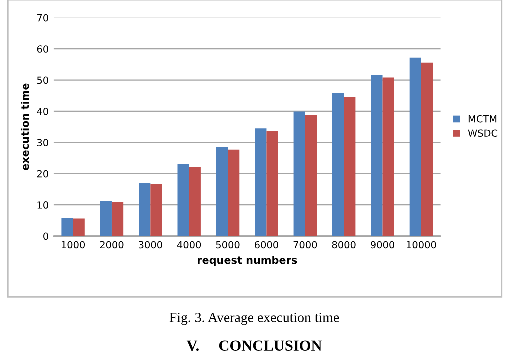 Image resolution: width=509 pixels, height=358 pixels. What do you see at coordinates (482, 119) in the screenshot?
I see `legend-label: MCTM` at bounding box center [482, 119].